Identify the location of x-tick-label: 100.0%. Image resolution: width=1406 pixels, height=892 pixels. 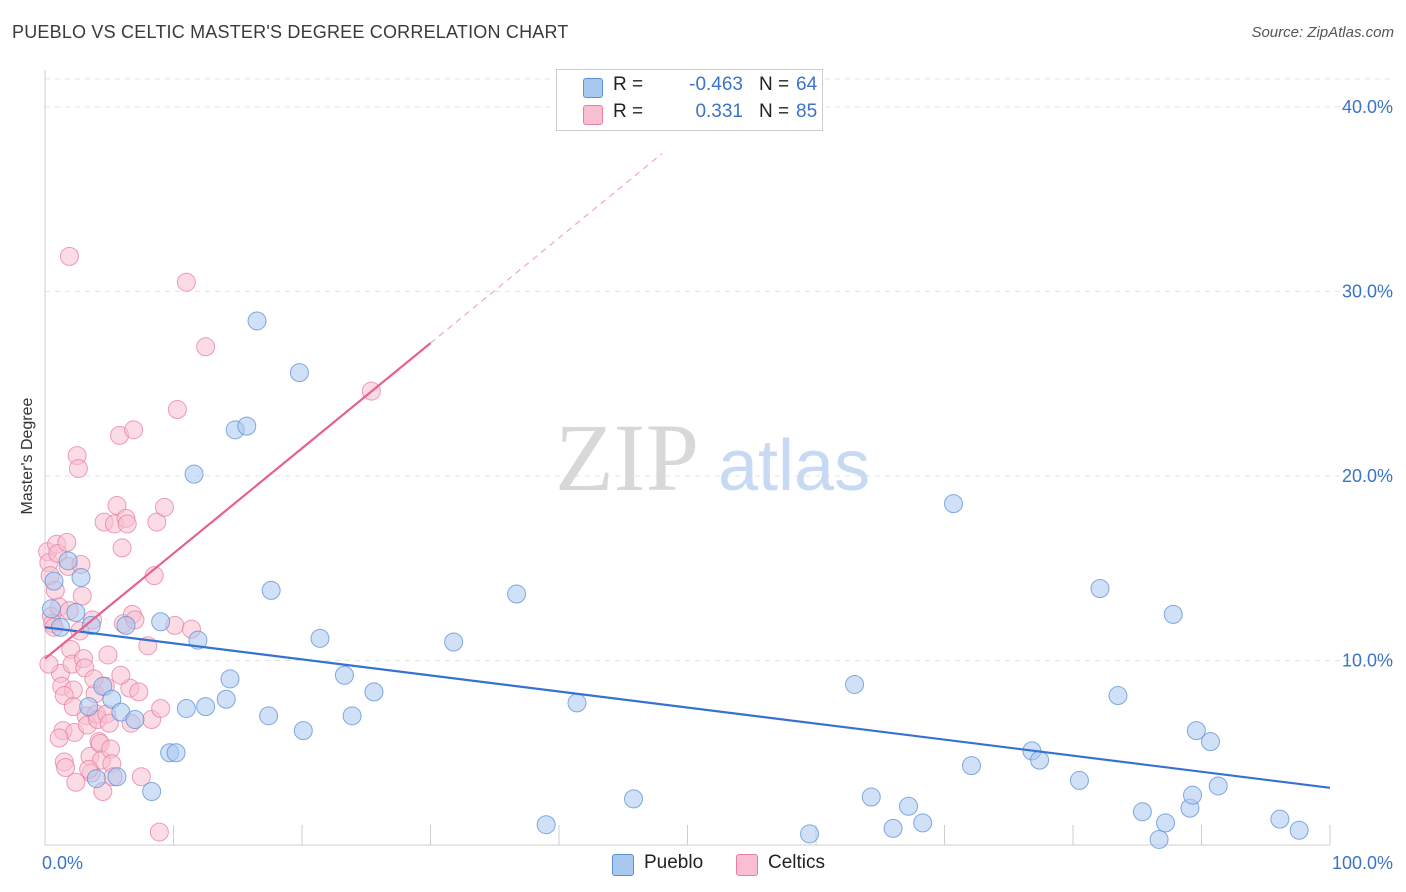
(1362, 863).